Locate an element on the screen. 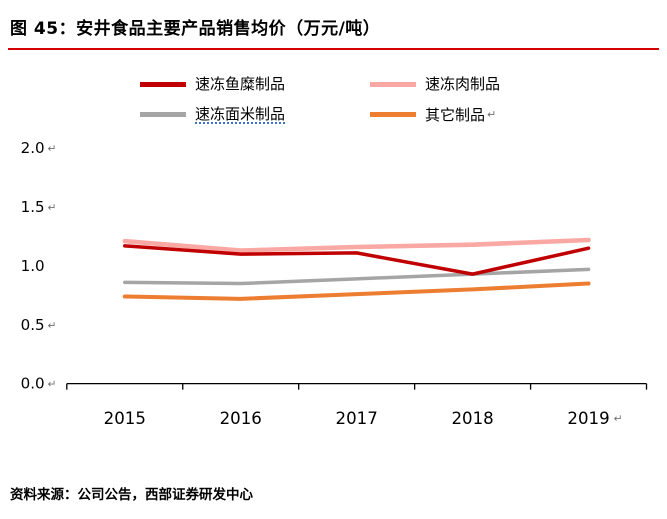 This screenshot has height=519, width=667. legend-item-flour-rice: 速冻面米制品 is located at coordinates (255, 114).